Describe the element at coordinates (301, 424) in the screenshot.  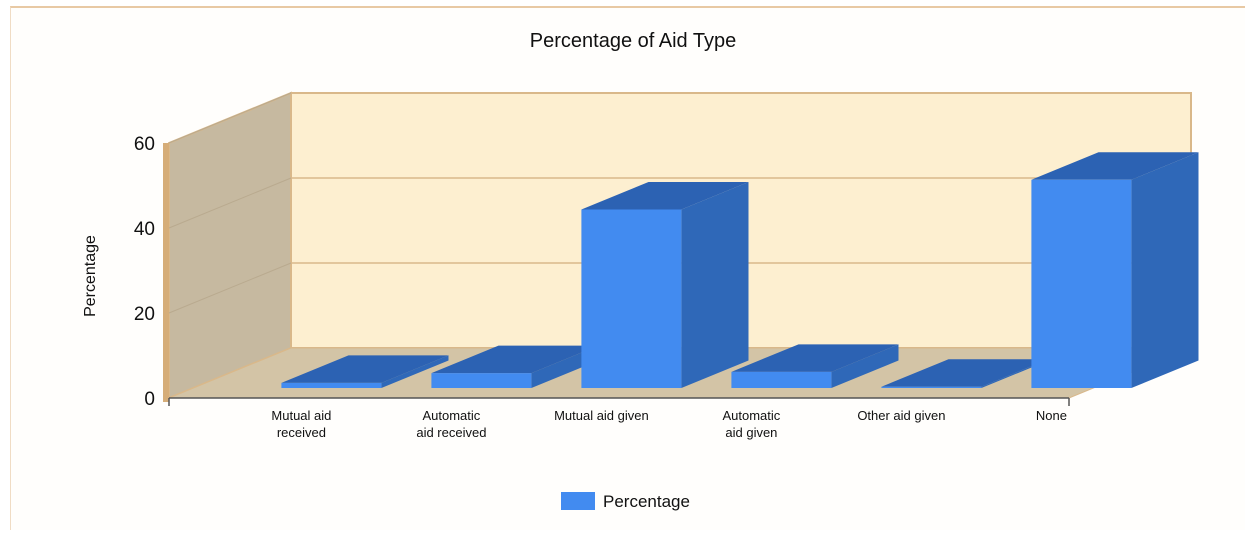
I see `x-tick-label: Mutual aid received` at that location.